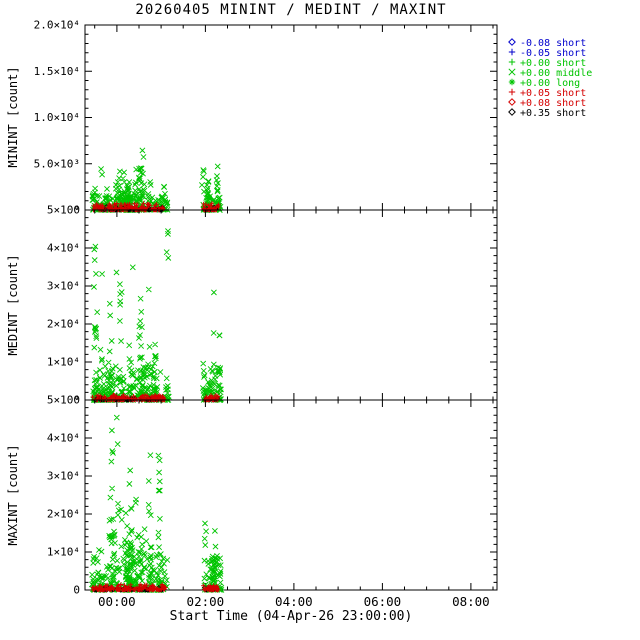 The image size is (640, 640). Describe the element at coordinates (156, 503) in the screenshot. I see `series-maxint-middle` at that location.